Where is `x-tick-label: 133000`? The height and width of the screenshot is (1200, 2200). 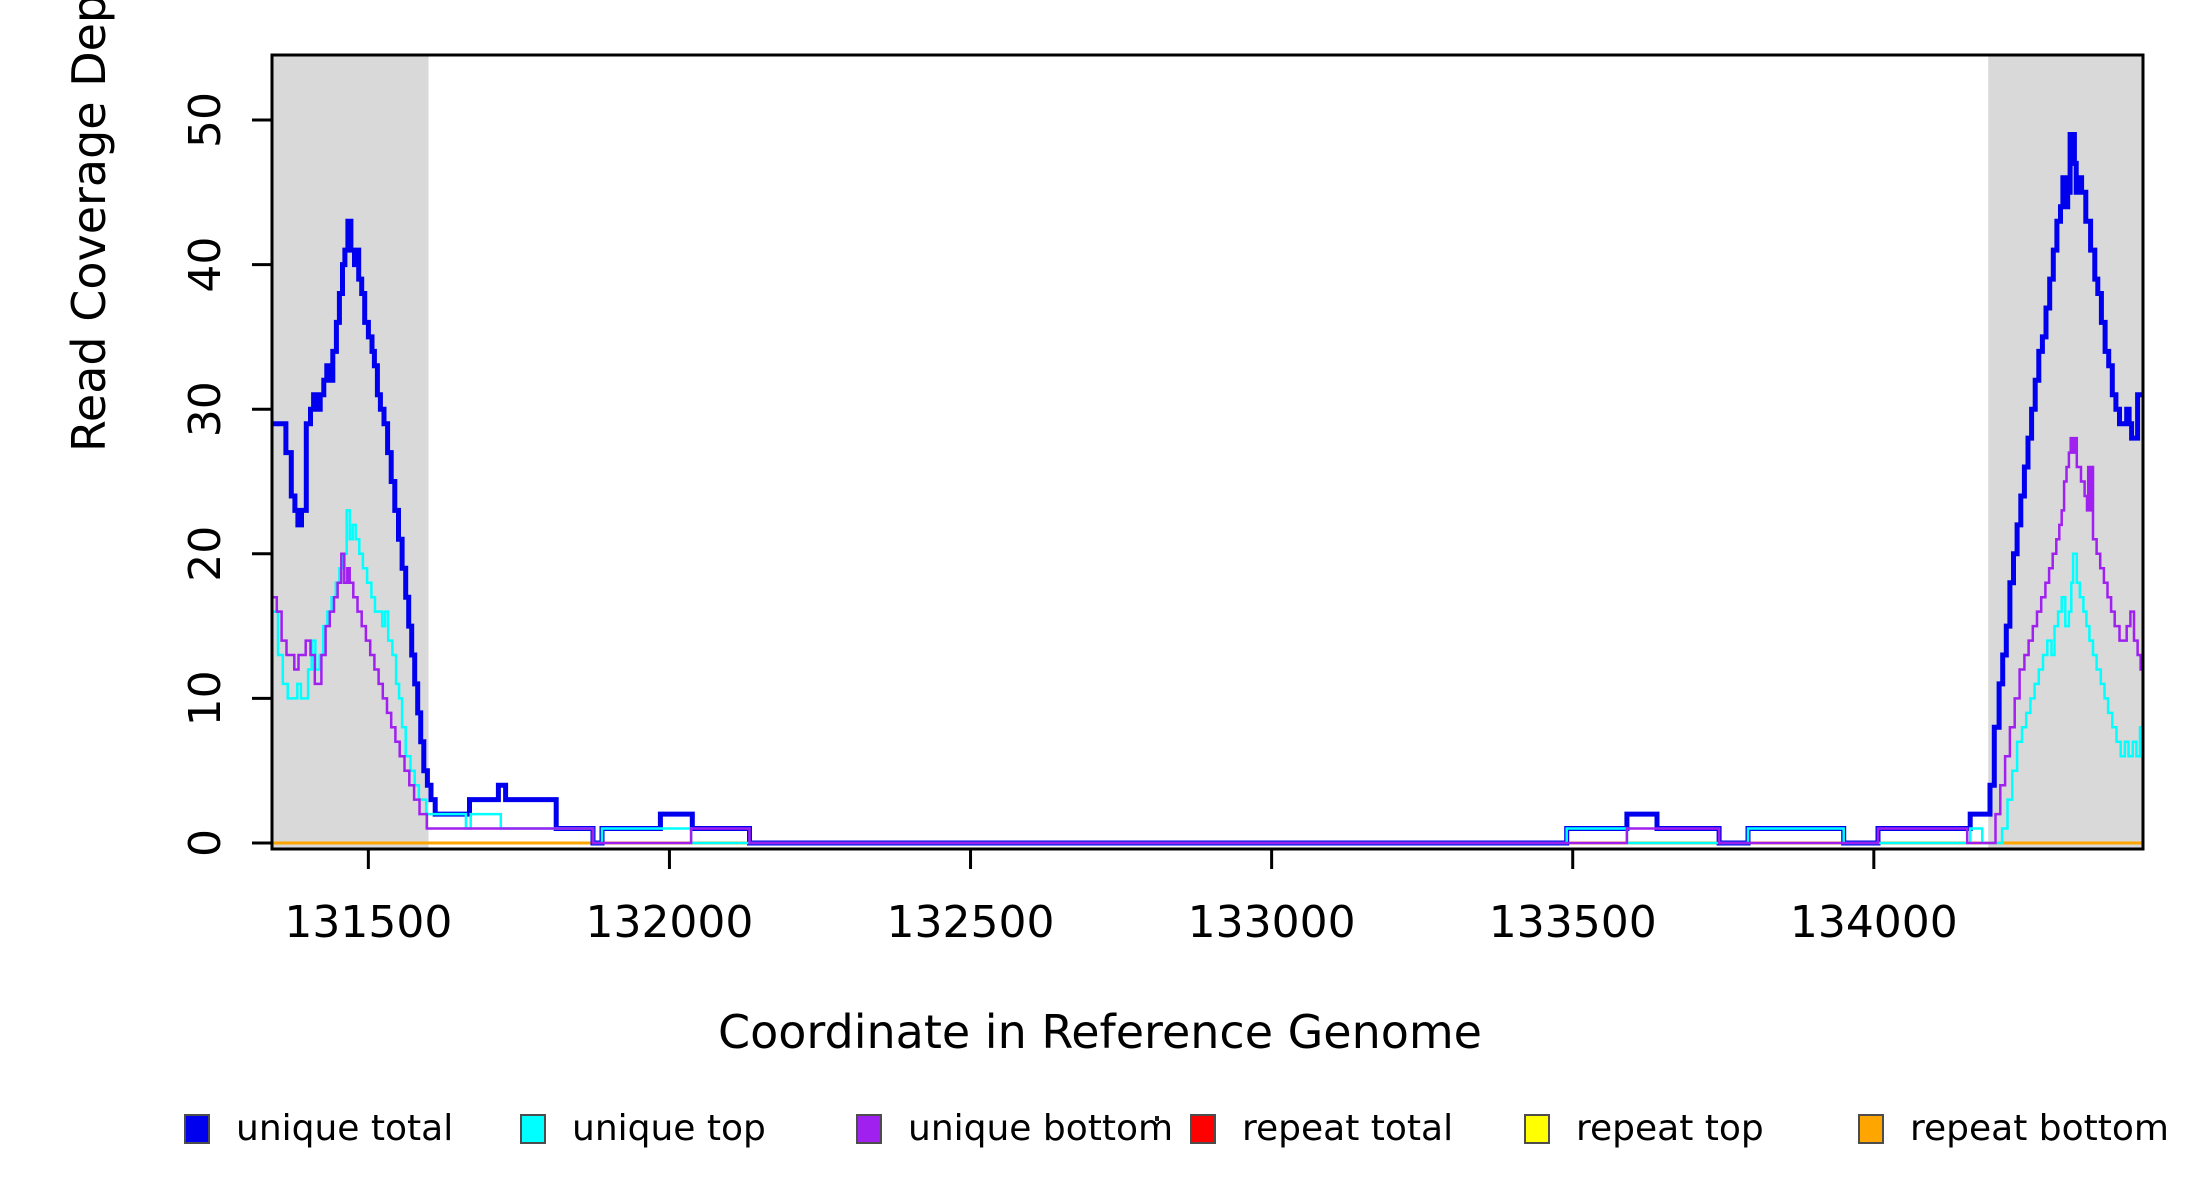
x-tick-label: 133000 is located at coordinates (1272, 922).